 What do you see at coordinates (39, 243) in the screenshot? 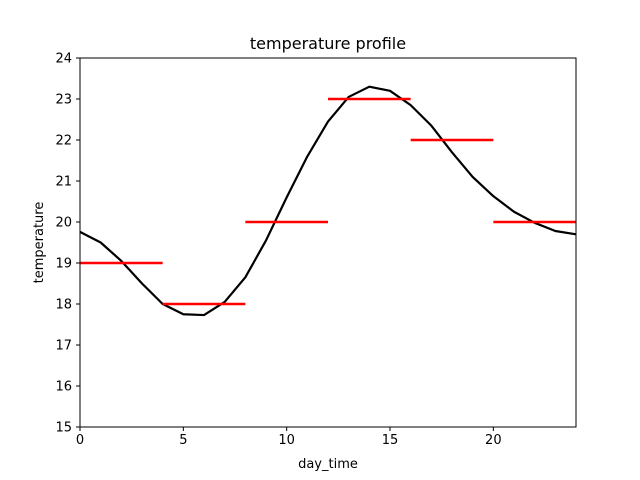
I see `y-axis-label: temperature` at bounding box center [39, 243].